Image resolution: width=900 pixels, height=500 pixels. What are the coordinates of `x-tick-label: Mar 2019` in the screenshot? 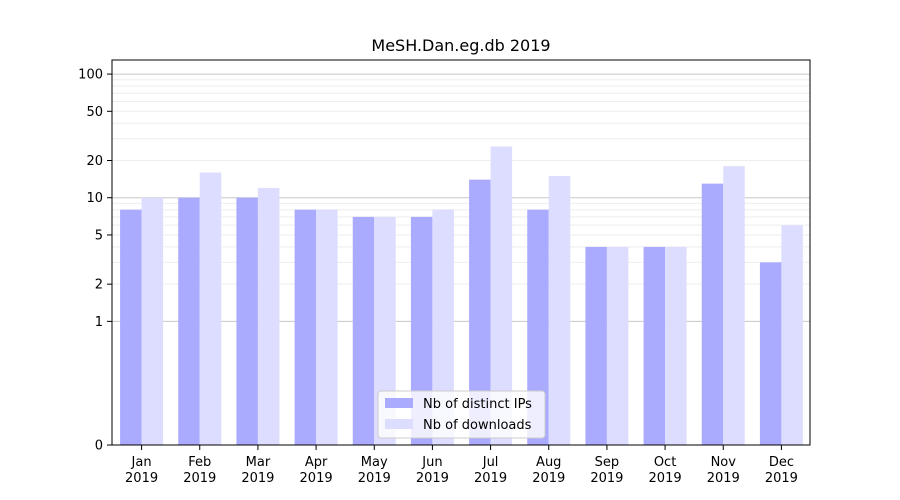 It's located at (257, 470).